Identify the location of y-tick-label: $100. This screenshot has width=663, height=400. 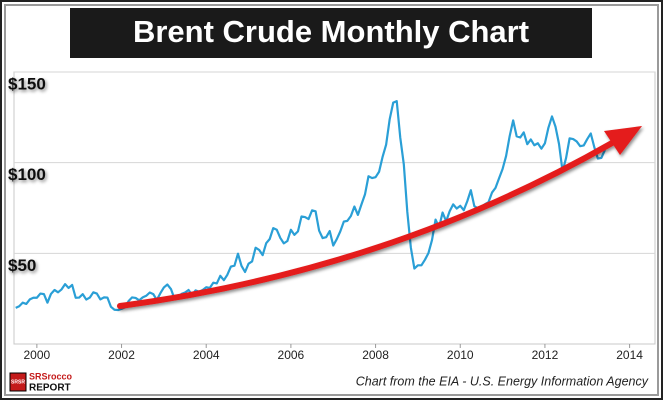
(27, 174).